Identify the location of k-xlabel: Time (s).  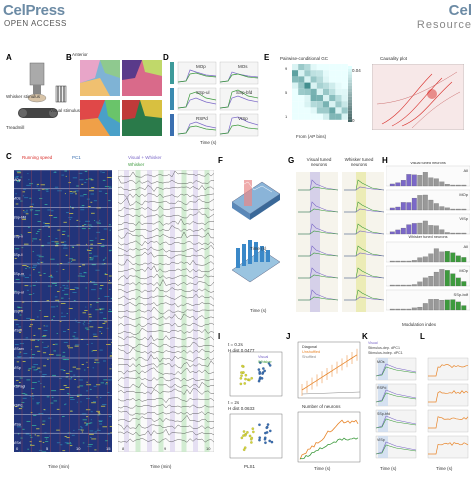
(388, 468).